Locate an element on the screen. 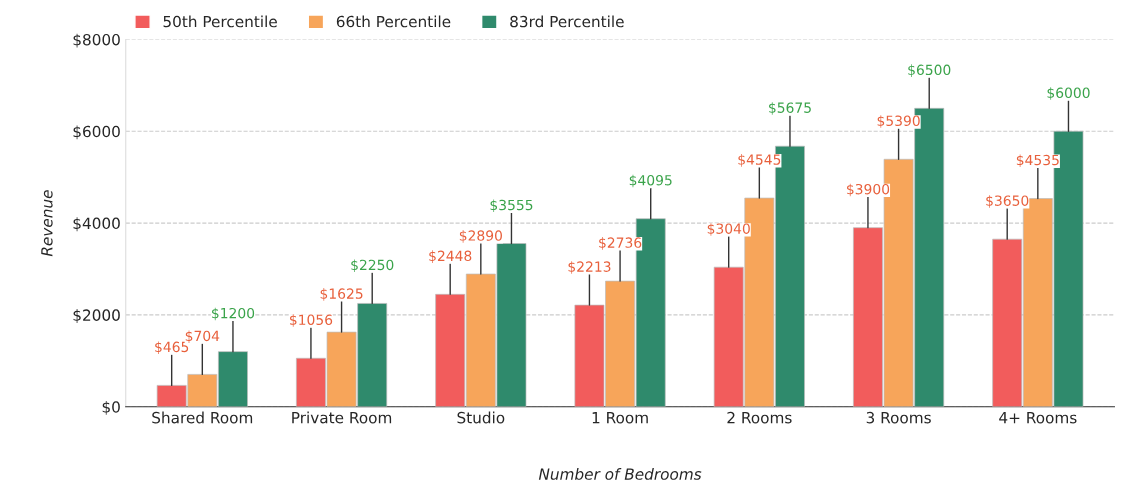 This screenshot has height=493, width=1143. x-tick-label: Studio is located at coordinates (481, 417).